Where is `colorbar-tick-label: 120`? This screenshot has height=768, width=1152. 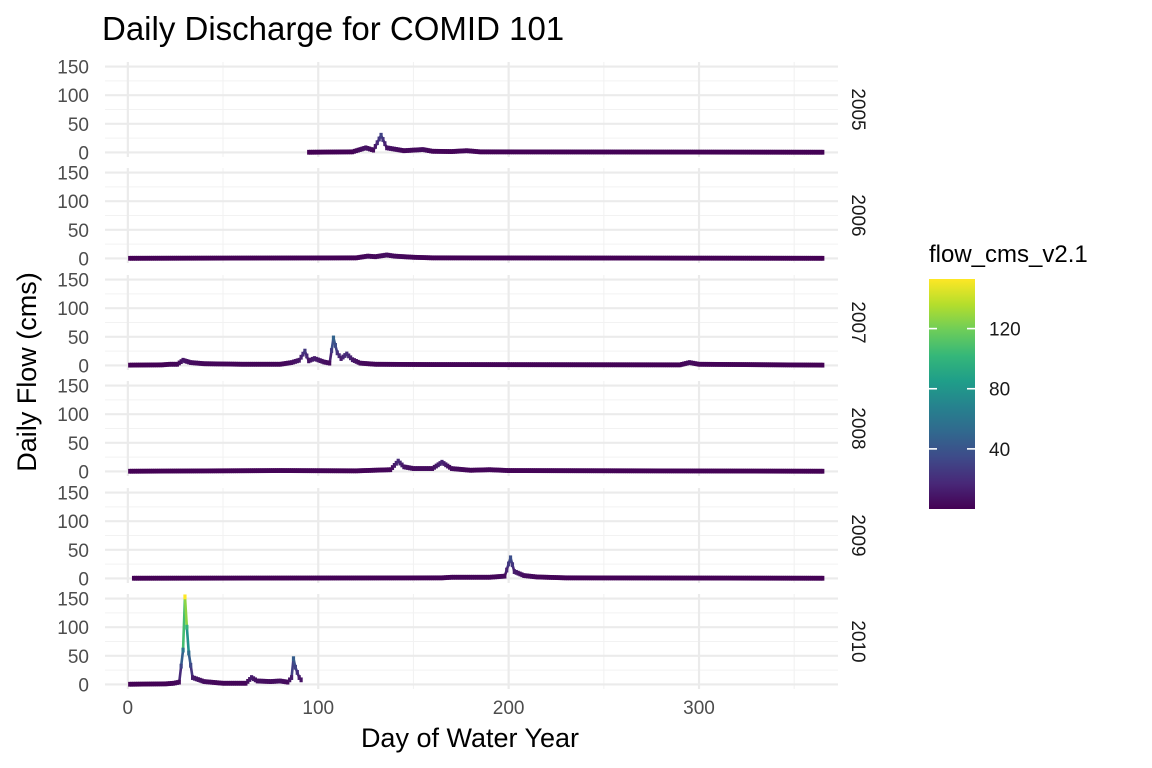
colorbar-tick-label: 120 is located at coordinates (1005, 330).